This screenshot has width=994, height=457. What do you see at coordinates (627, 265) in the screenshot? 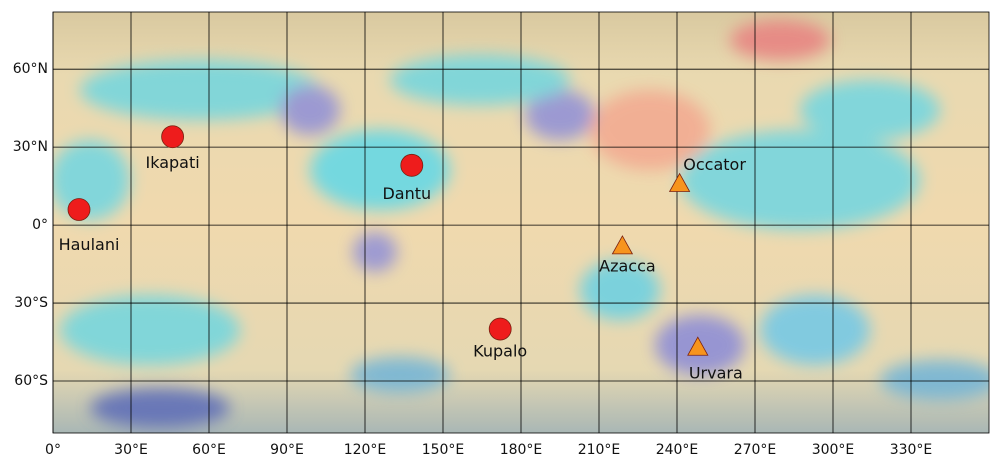
I see `crater-label: Azacca` at bounding box center [627, 265].